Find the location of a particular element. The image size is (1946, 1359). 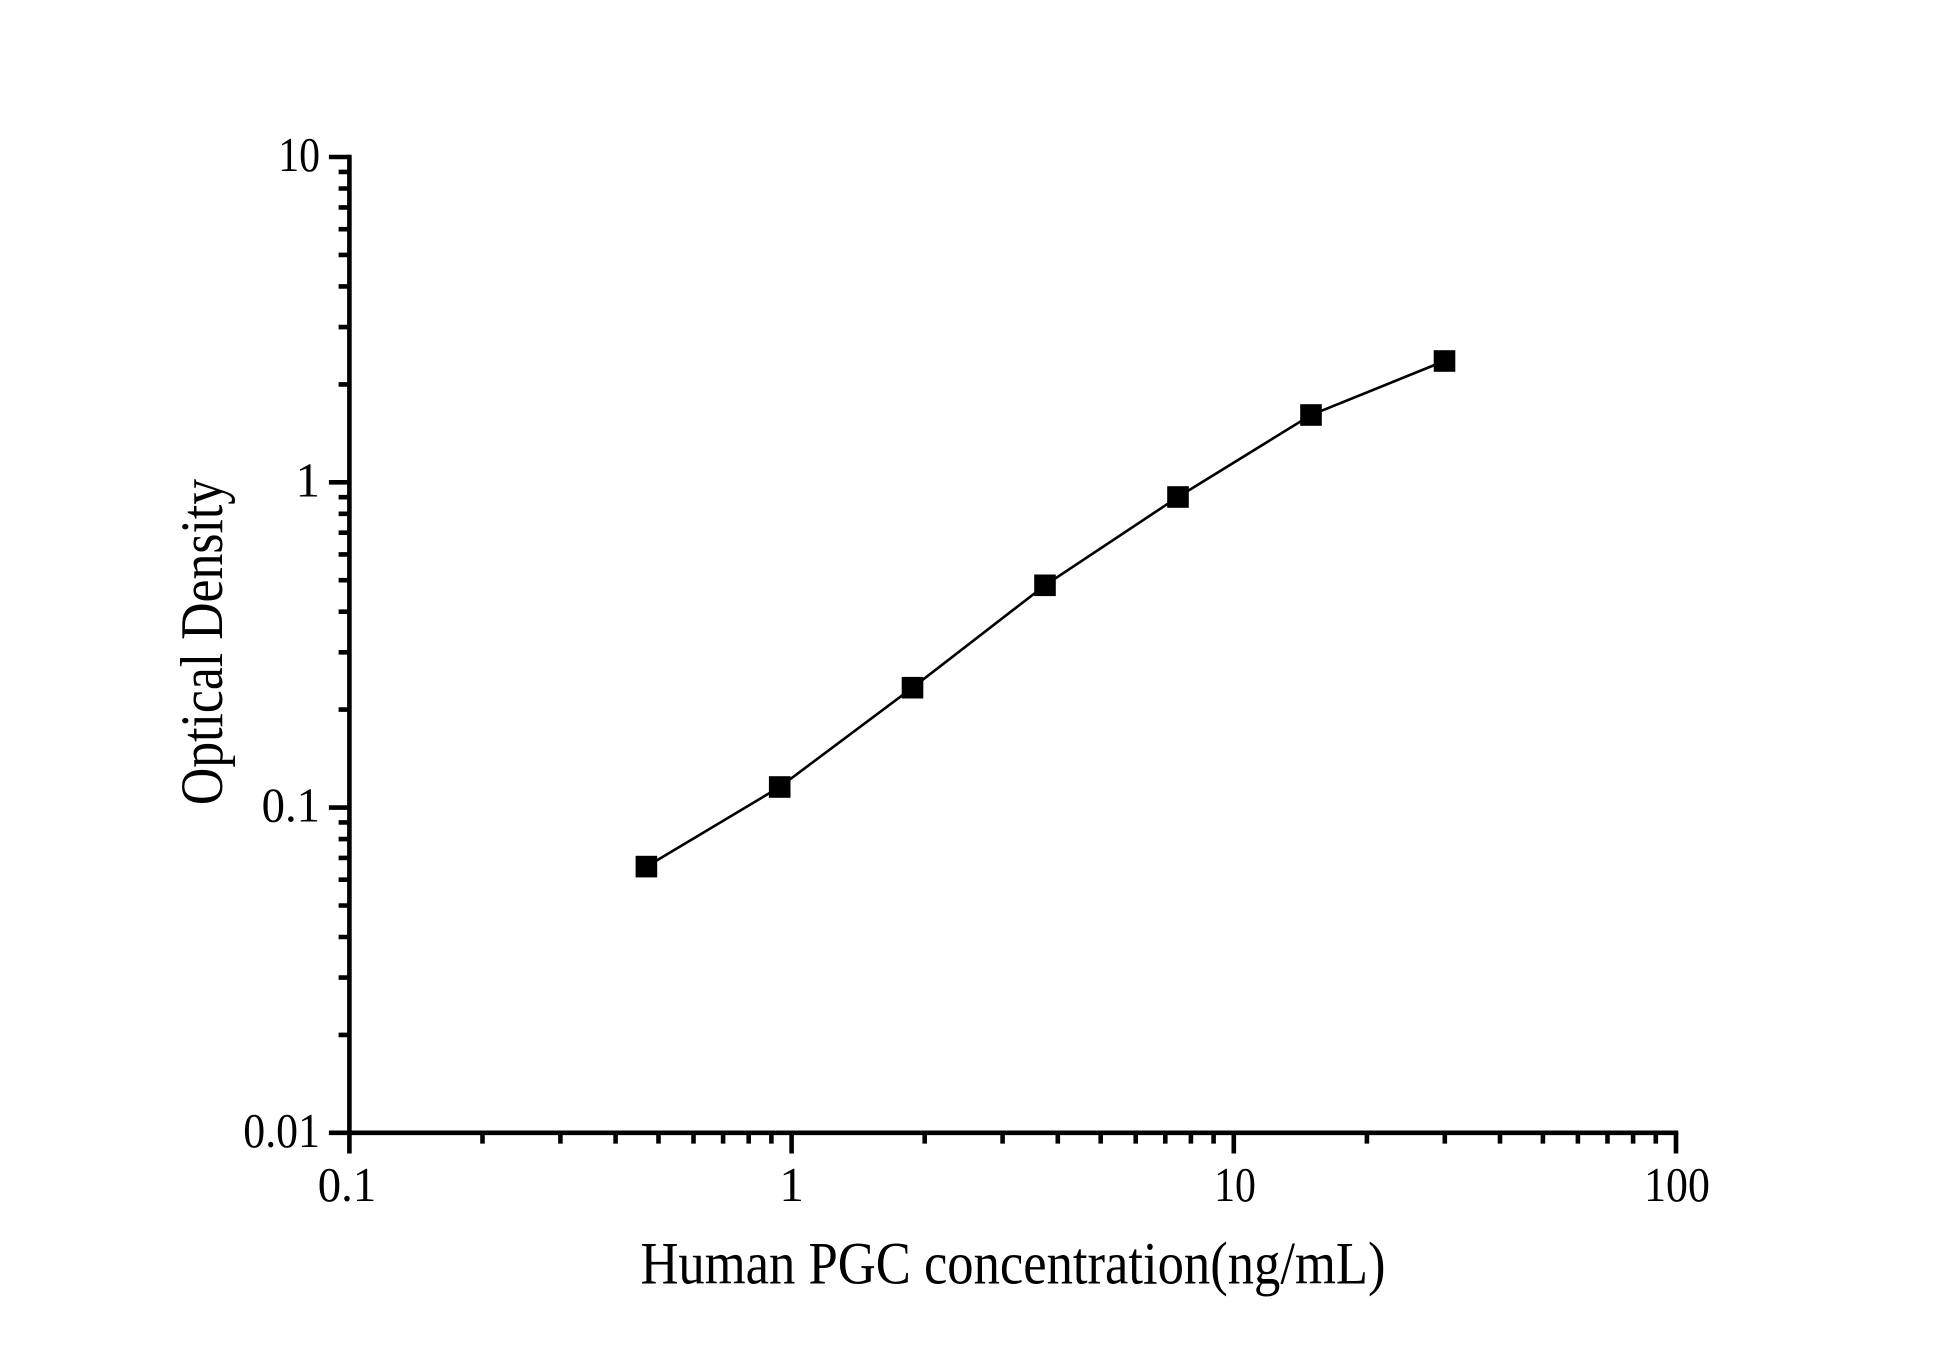

svg-text: Optical Density is located at coordinates (202, 642).